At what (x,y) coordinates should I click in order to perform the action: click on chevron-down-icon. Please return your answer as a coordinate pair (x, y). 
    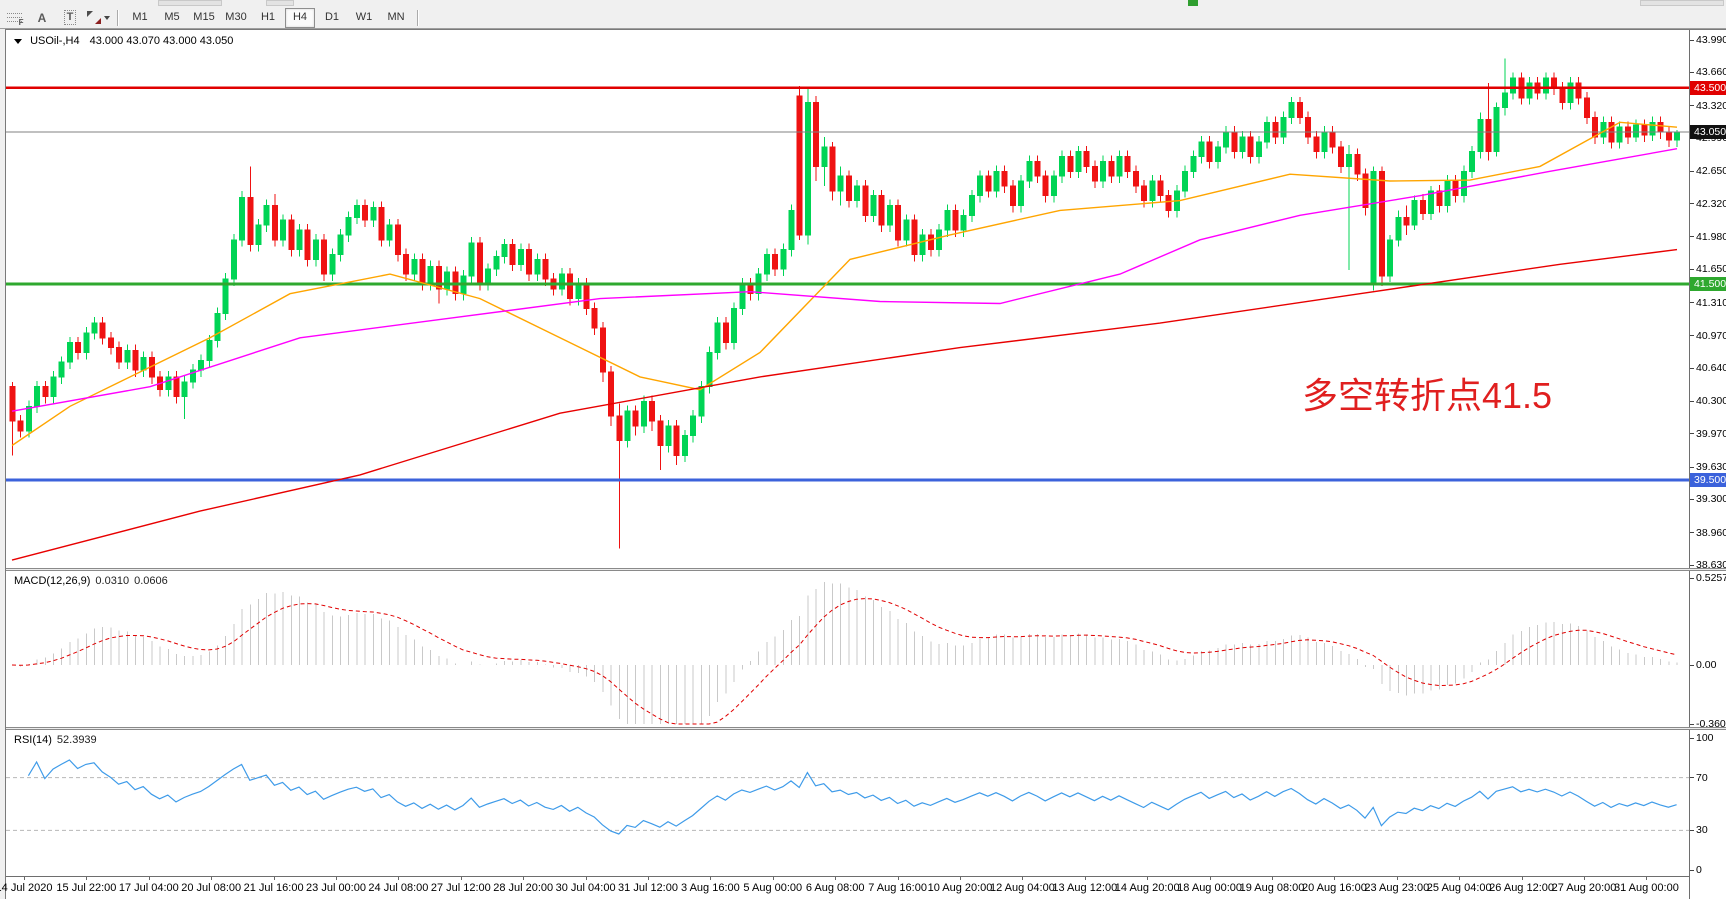
    Looking at the image, I should click on (106, 17).